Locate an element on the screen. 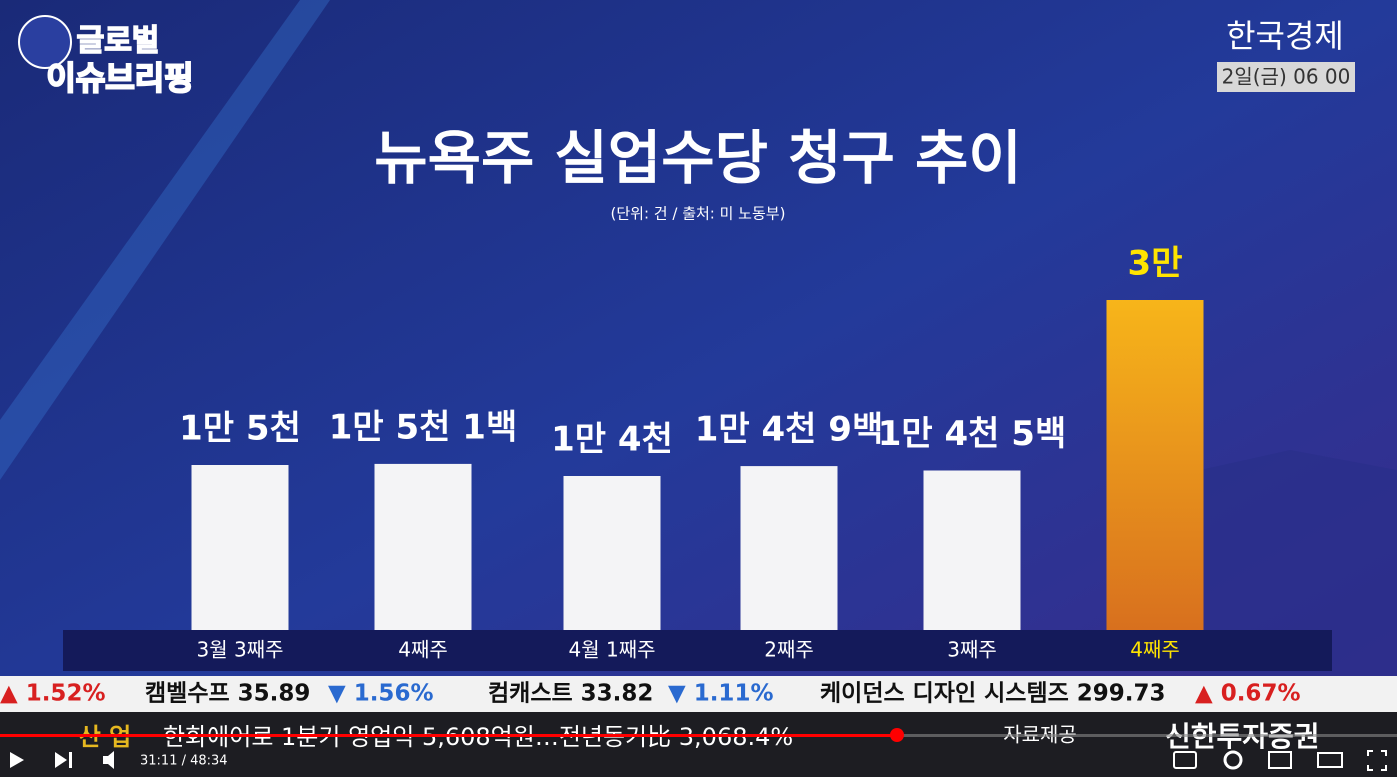 The width and height of the screenshot is (1397, 777). progress-handle is located at coordinates (897, 735).